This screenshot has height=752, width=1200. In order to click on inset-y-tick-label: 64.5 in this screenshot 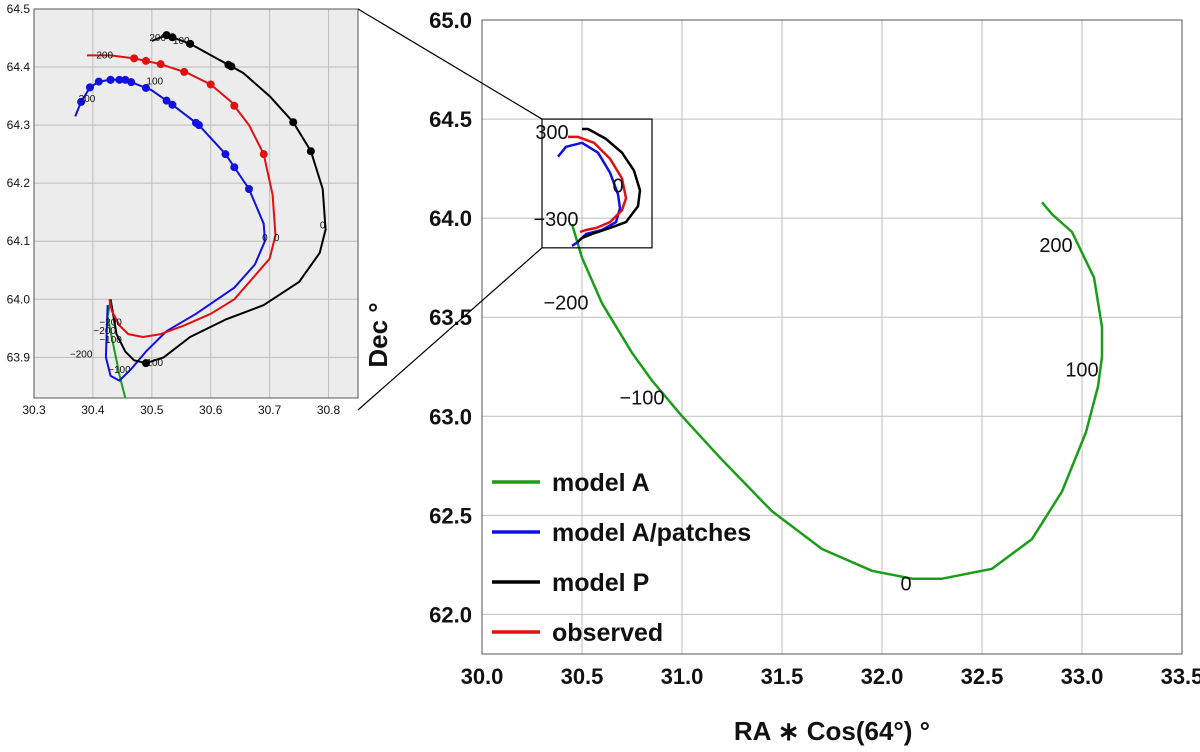, I will do `click(19, 9)`.